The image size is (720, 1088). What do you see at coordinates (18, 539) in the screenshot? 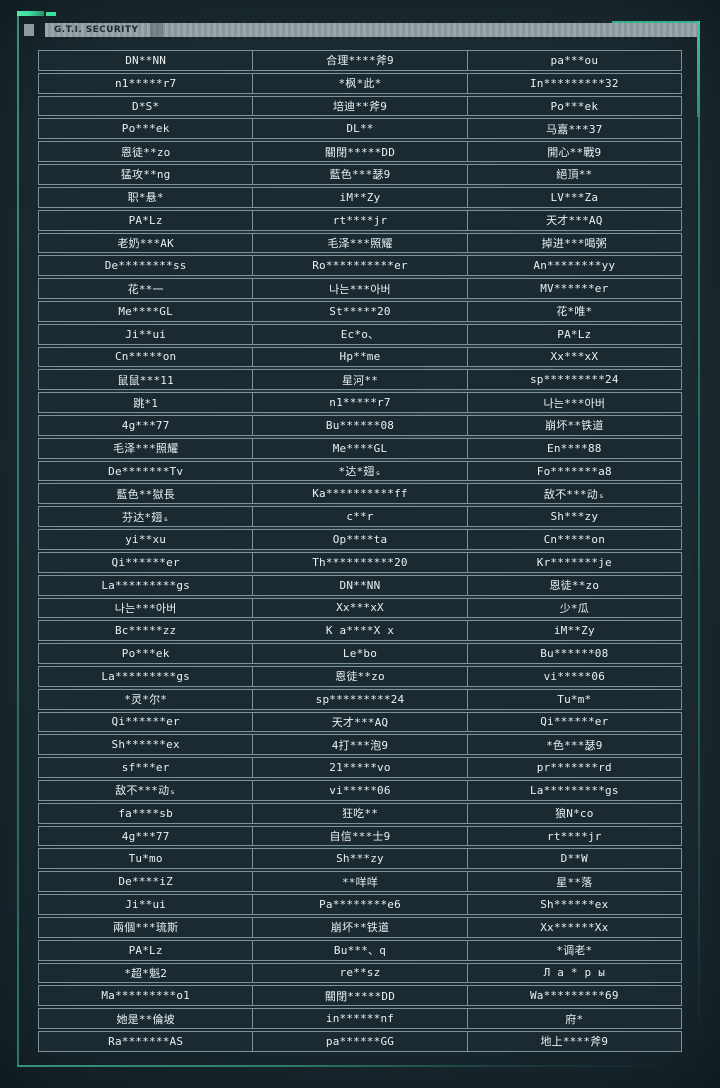
I see `frame-left-line` at bounding box center [18, 539].